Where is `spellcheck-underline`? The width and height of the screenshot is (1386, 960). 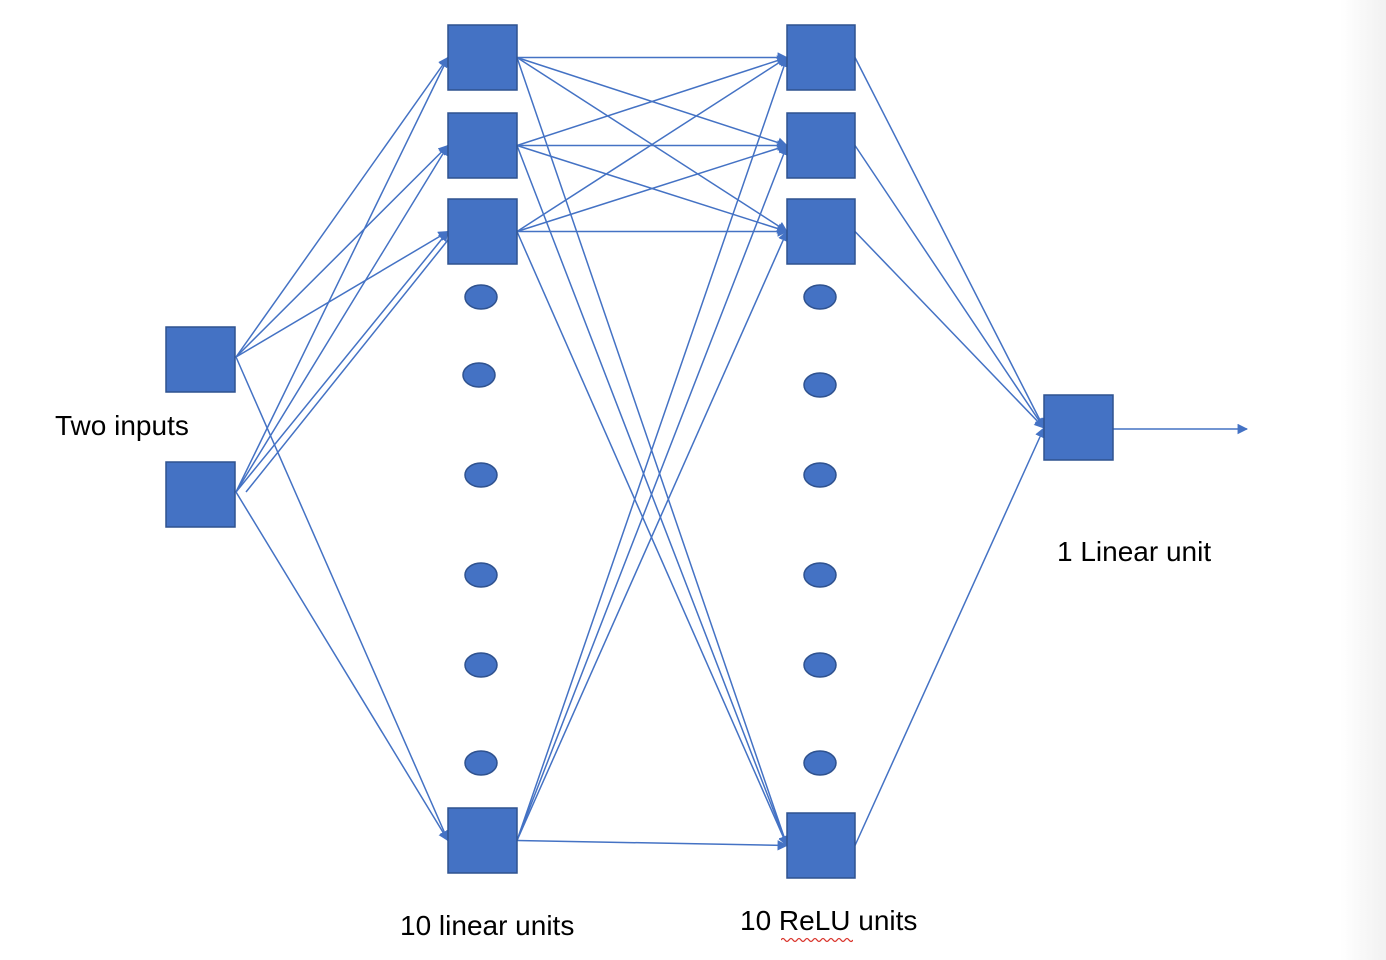
spellcheck-underline is located at coordinates (817, 940).